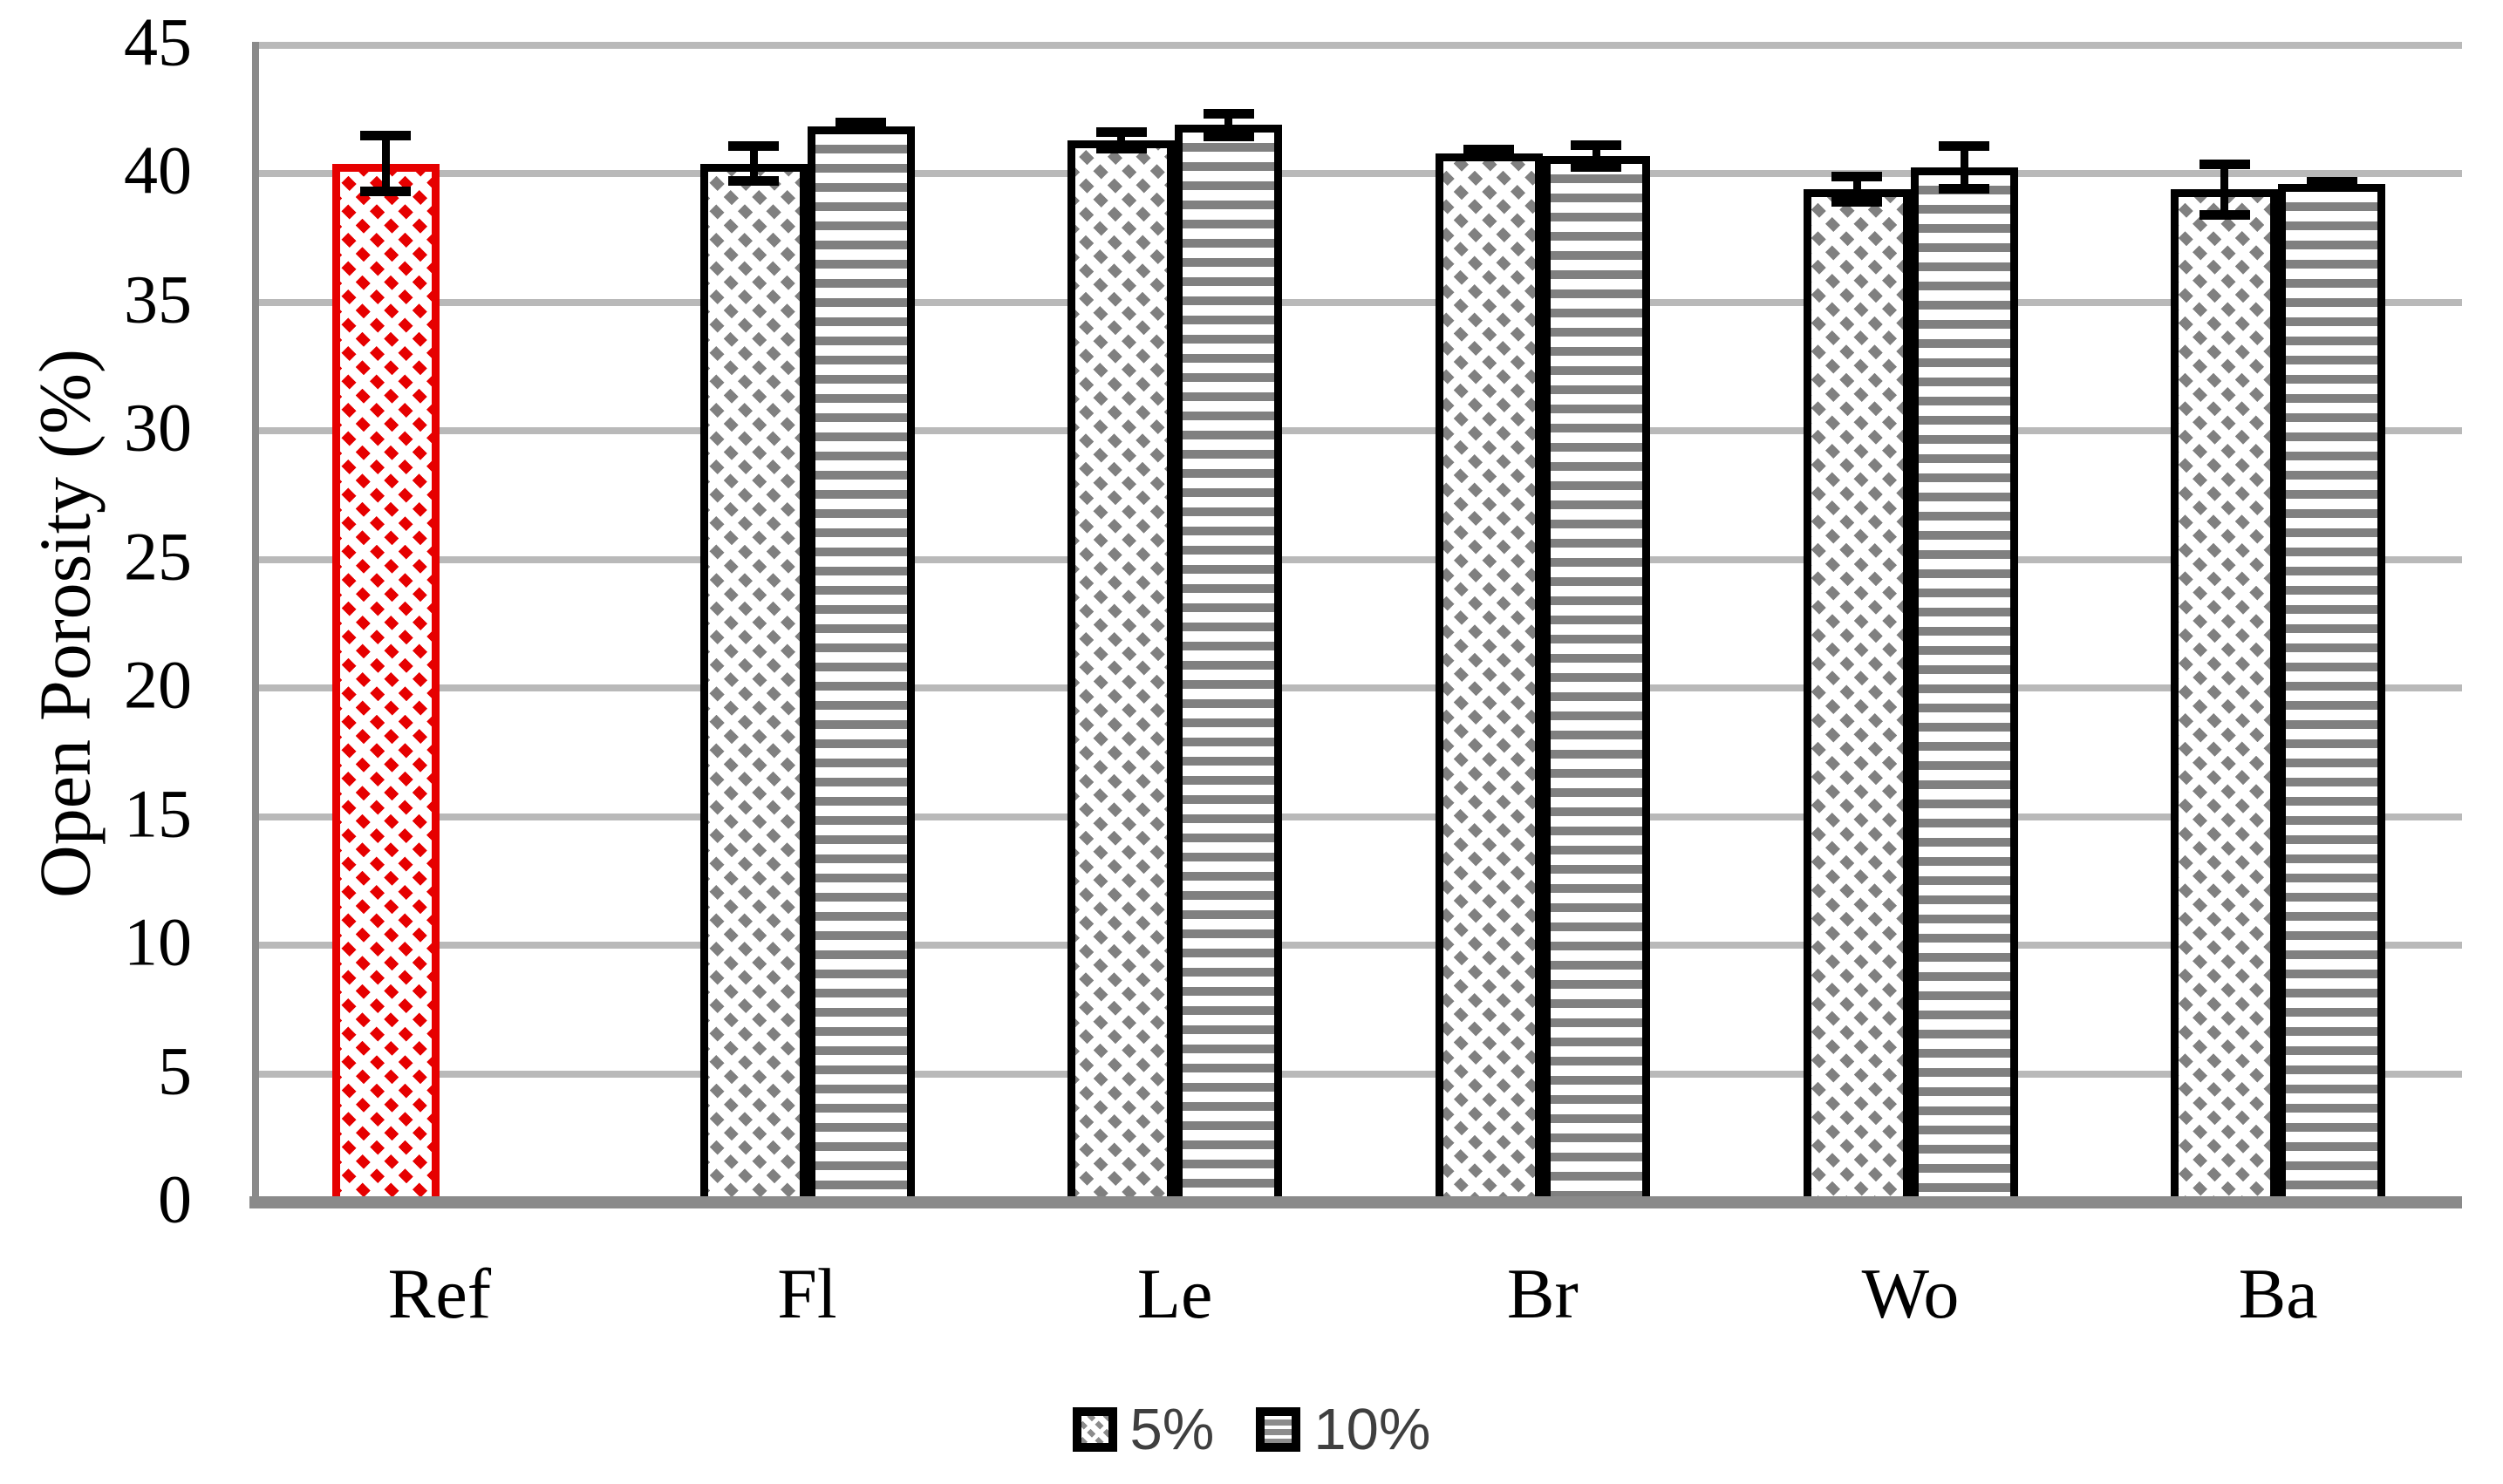 Image resolution: width=2503 pixels, height=1484 pixels. Describe the element at coordinates (158, 299) in the screenshot. I see `y-tick-label: 35` at that location.